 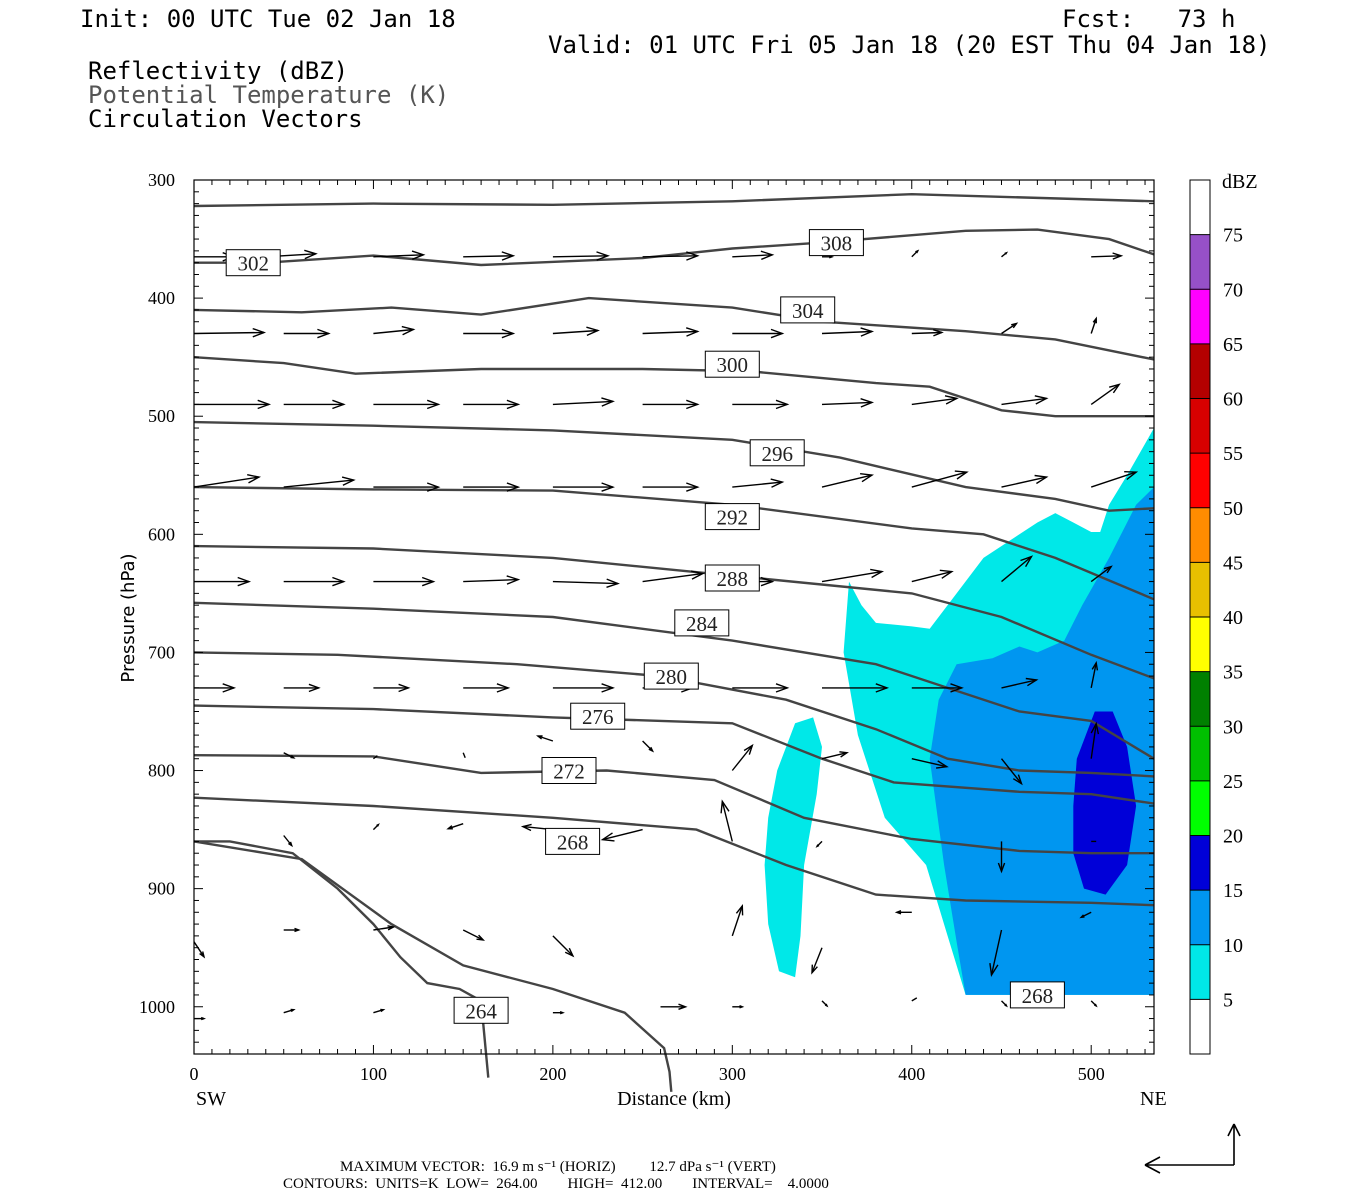 I want to click on isentrope-label: 276, so click(x=598, y=716).